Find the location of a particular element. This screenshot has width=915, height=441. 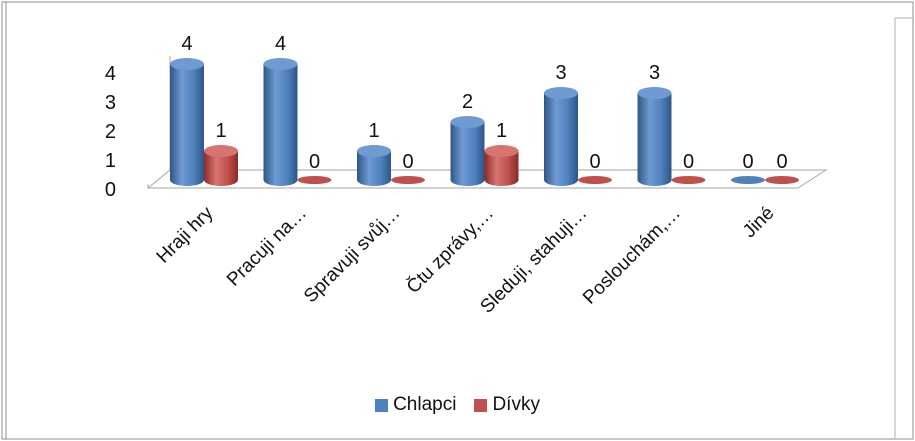

legend-item-chlapci: Chlapci is located at coordinates (415, 405).